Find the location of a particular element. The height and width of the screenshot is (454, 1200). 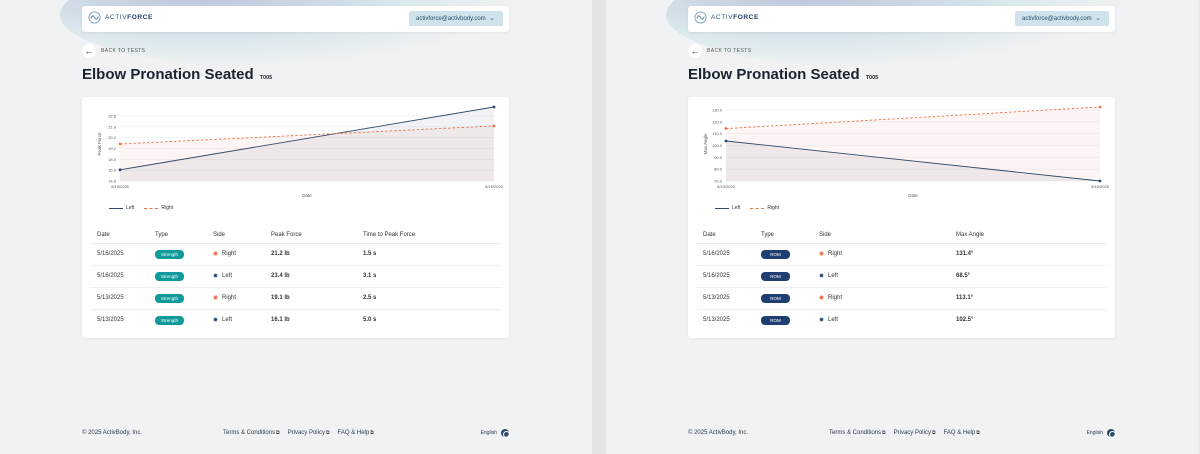

table-row: 5/13/2025 ROM Left 102.5° is located at coordinates (902, 320).